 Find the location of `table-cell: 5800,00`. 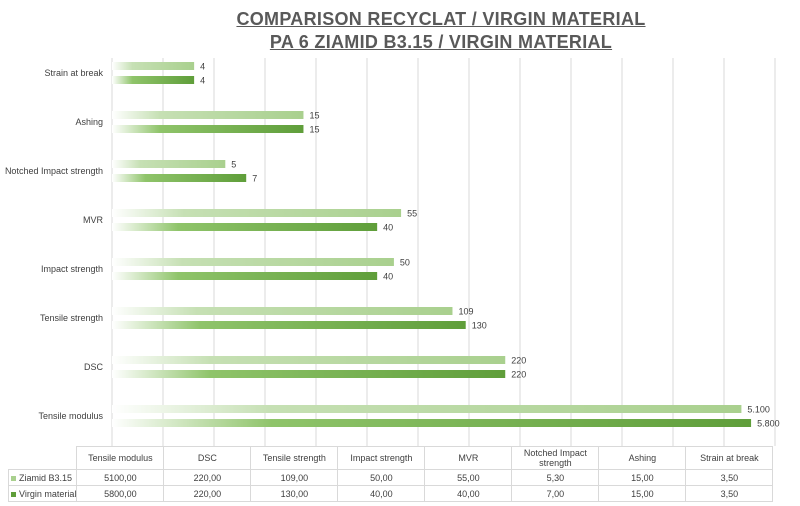

table-cell: 5800,00 is located at coordinates (120, 493).